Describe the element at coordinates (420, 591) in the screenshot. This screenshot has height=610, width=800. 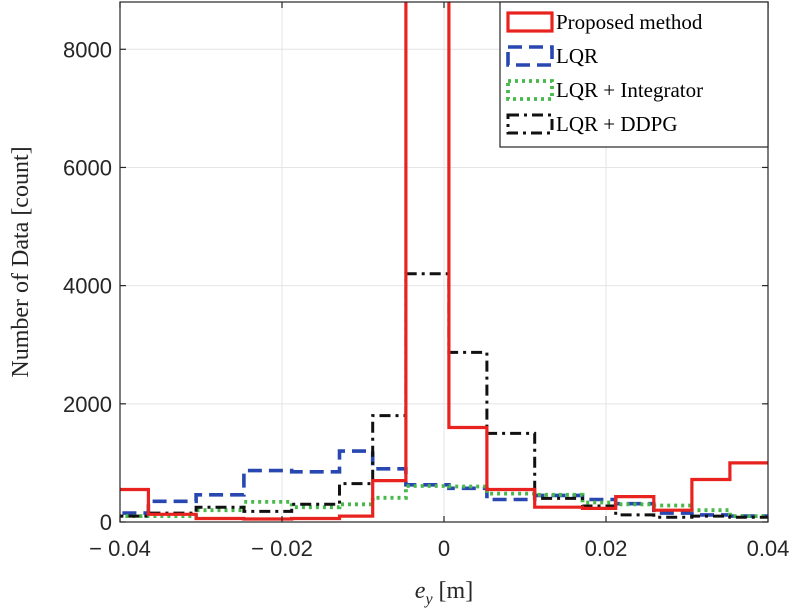
I see `x-axis-label-var: e` at that location.